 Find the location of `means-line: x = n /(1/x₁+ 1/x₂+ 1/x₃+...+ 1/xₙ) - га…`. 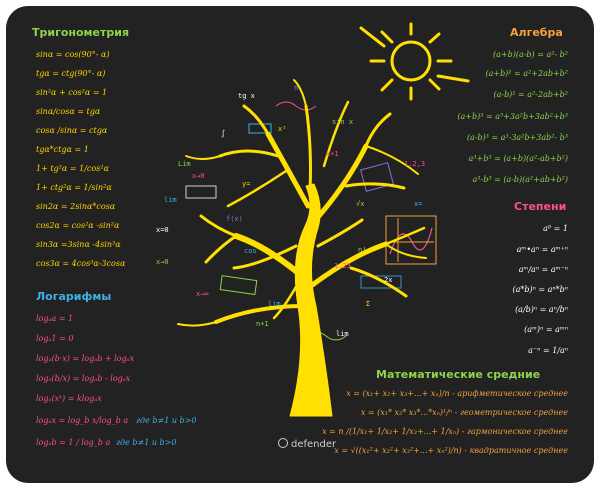

means-line: x = n /(1/x₁+ 1/x₂+ 1/x₃+...+ 1/xₙ) - га… is located at coordinates (445, 432).